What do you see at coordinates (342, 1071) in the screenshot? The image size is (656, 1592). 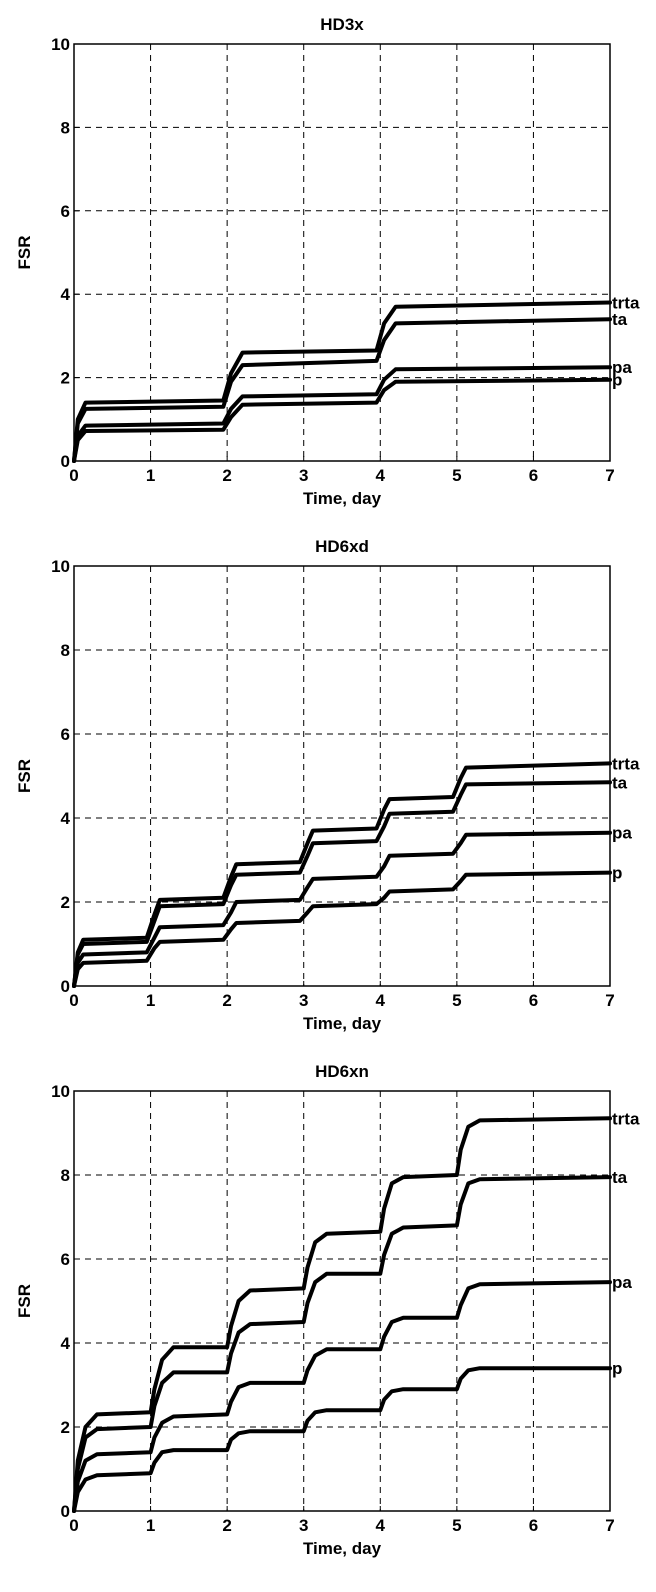 I see `chart-title: HD6xn` at bounding box center [342, 1071].